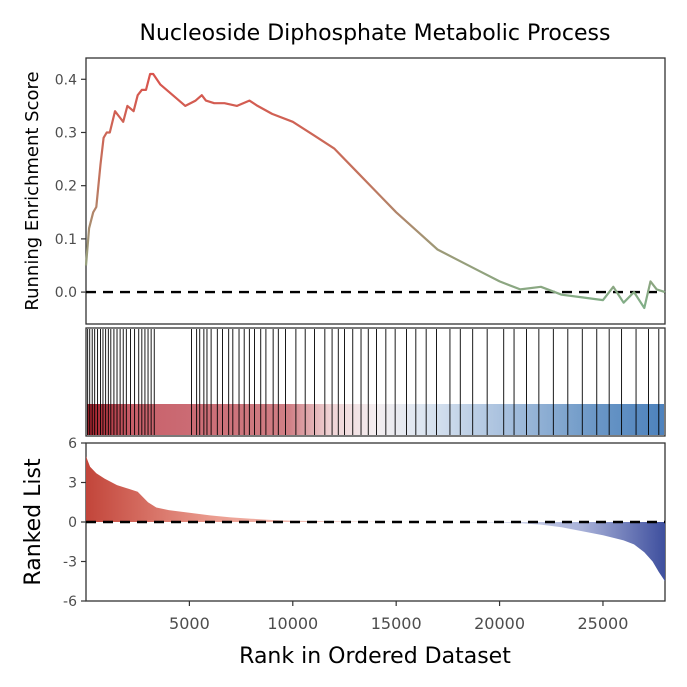 This screenshot has width=687, height=687. What do you see at coordinates (66, 293) in the screenshot?
I see `running-score-y-tick-label: 0.0` at bounding box center [66, 293].